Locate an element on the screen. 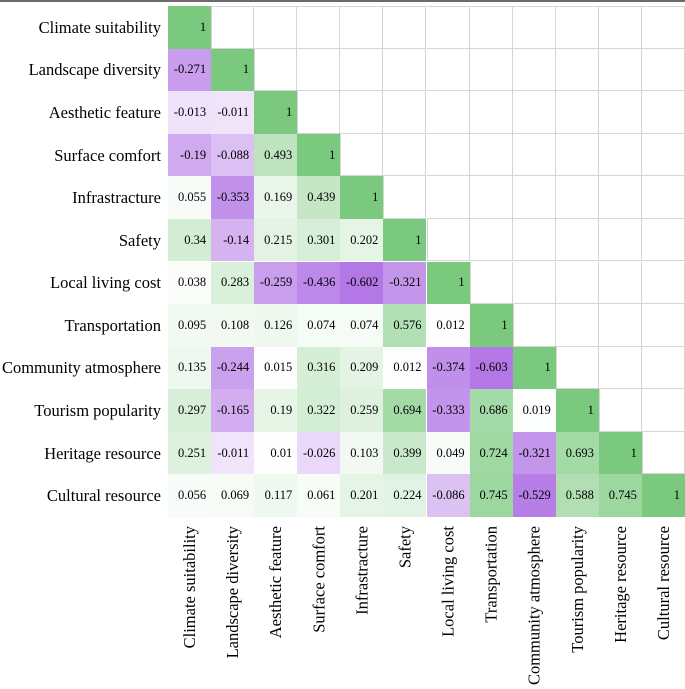 This screenshot has height=689, width=685. cell-value: 0.103 is located at coordinates (364, 452).